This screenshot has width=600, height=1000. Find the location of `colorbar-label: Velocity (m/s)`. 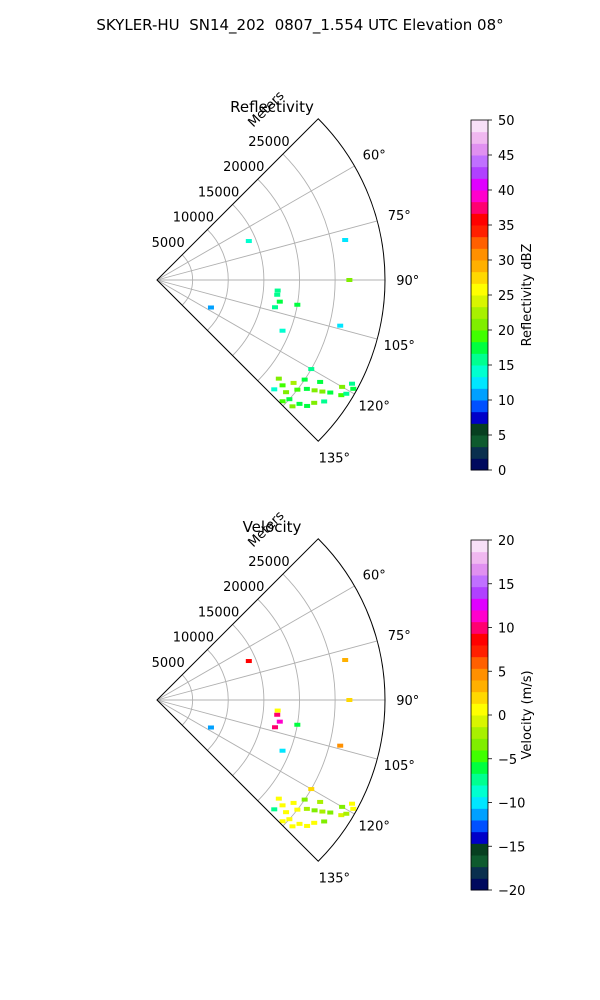

colorbar-label: Velocity (m/s) is located at coordinates (527, 714).